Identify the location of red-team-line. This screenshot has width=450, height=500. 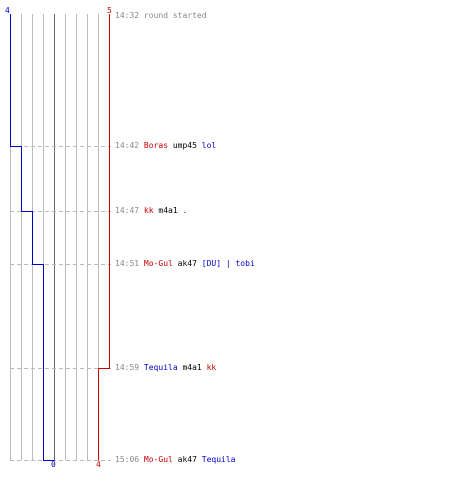
(104, 237).